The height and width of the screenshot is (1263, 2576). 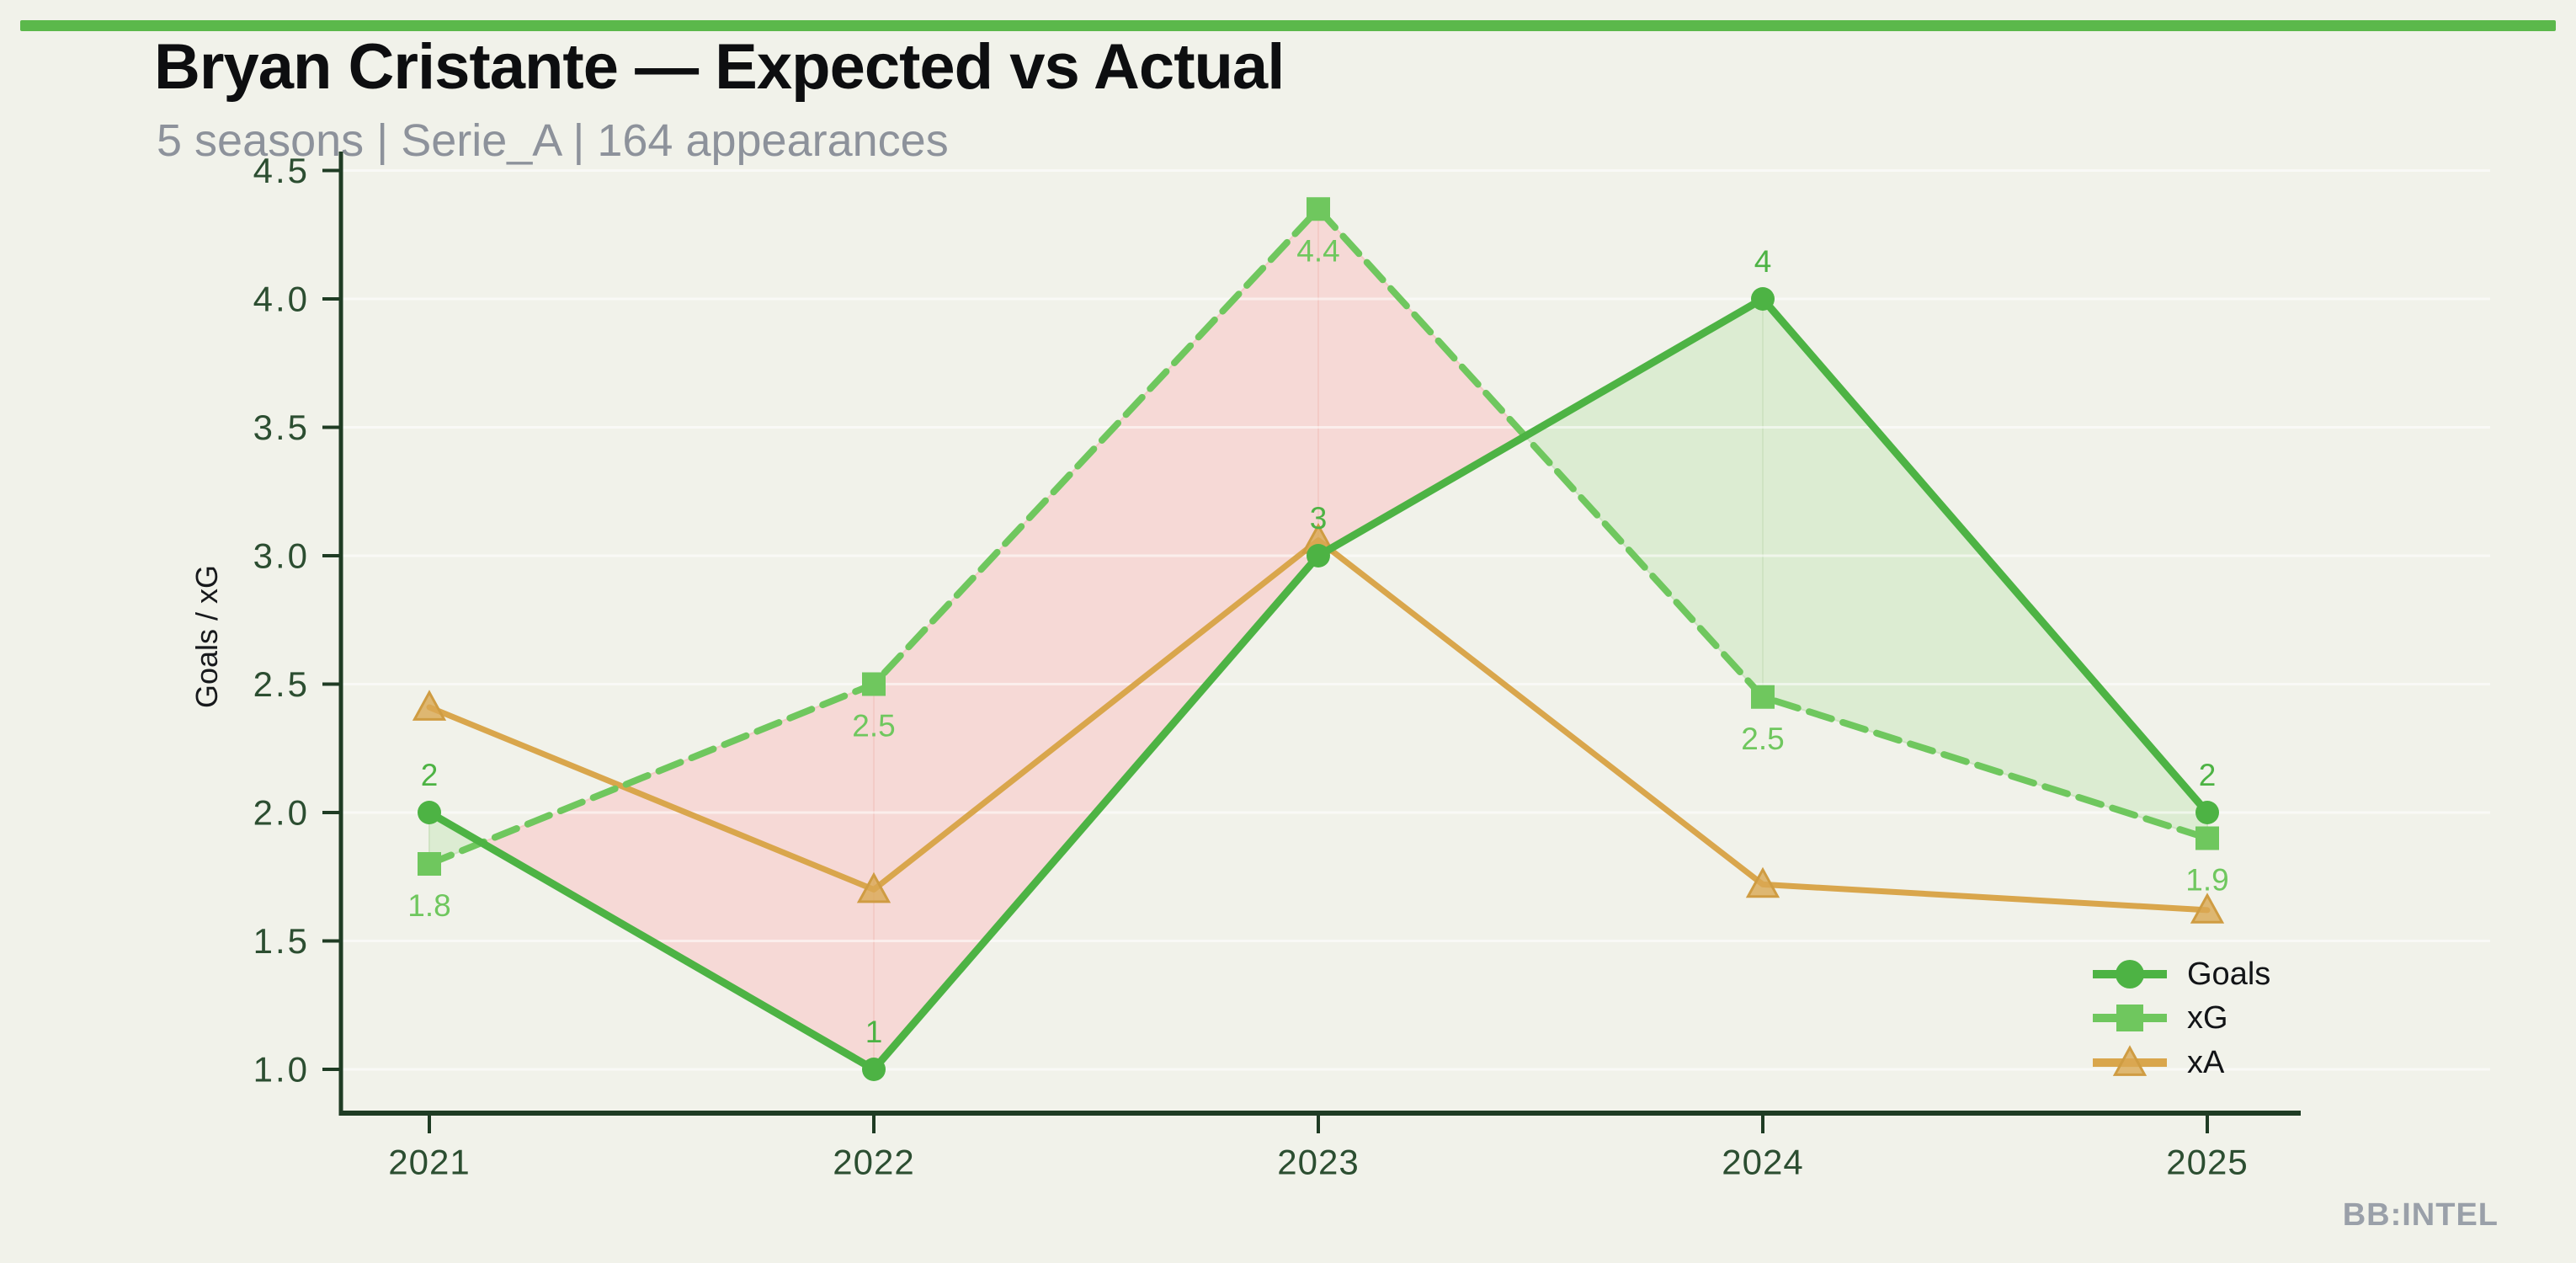 What do you see at coordinates (207, 636) in the screenshot?
I see `y-axis-title: Goals / xG` at bounding box center [207, 636].